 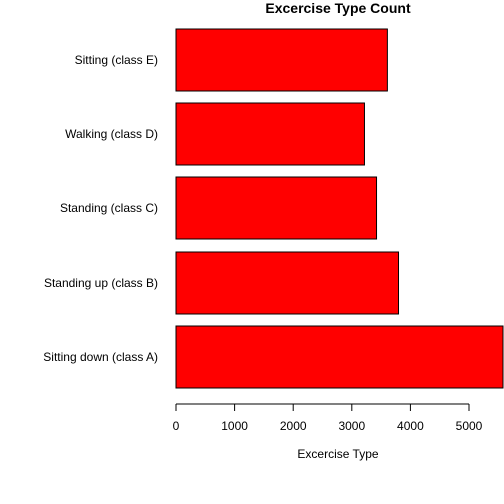 What do you see at coordinates (337, 454) in the screenshot?
I see `x-axis-label: Excercise Type` at bounding box center [337, 454].